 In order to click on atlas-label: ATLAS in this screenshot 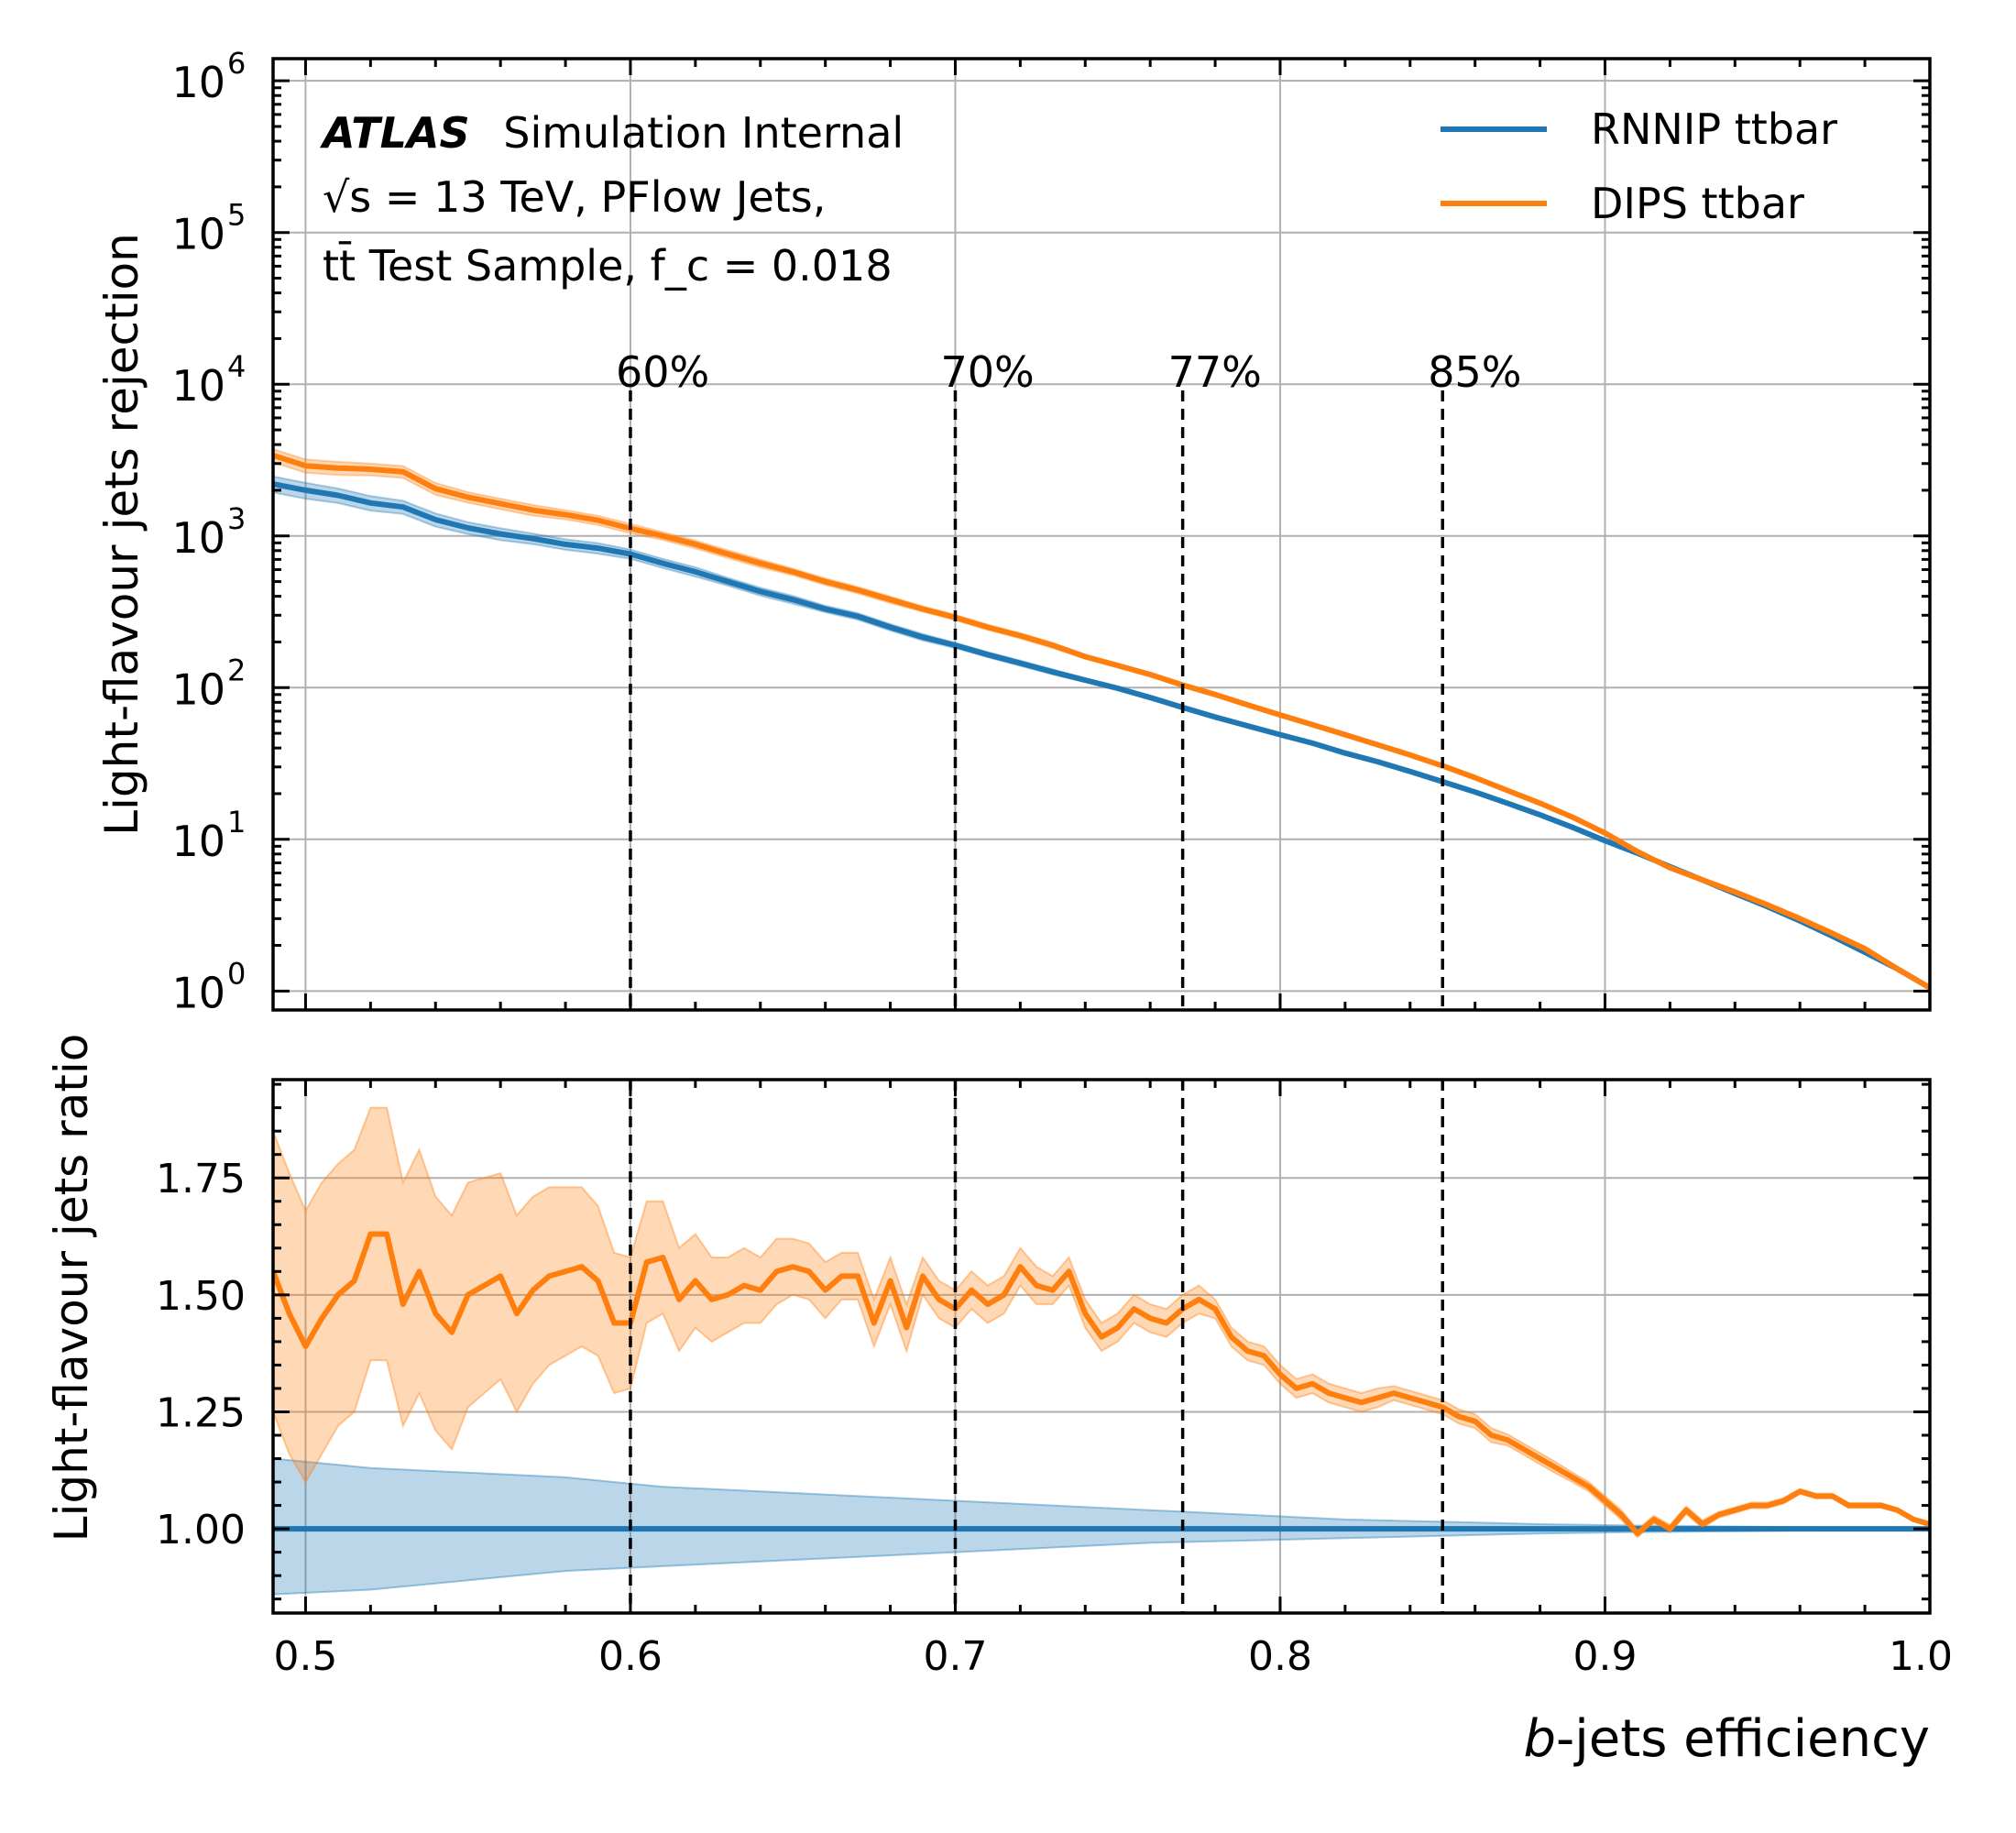, I will do `click(395, 133)`.